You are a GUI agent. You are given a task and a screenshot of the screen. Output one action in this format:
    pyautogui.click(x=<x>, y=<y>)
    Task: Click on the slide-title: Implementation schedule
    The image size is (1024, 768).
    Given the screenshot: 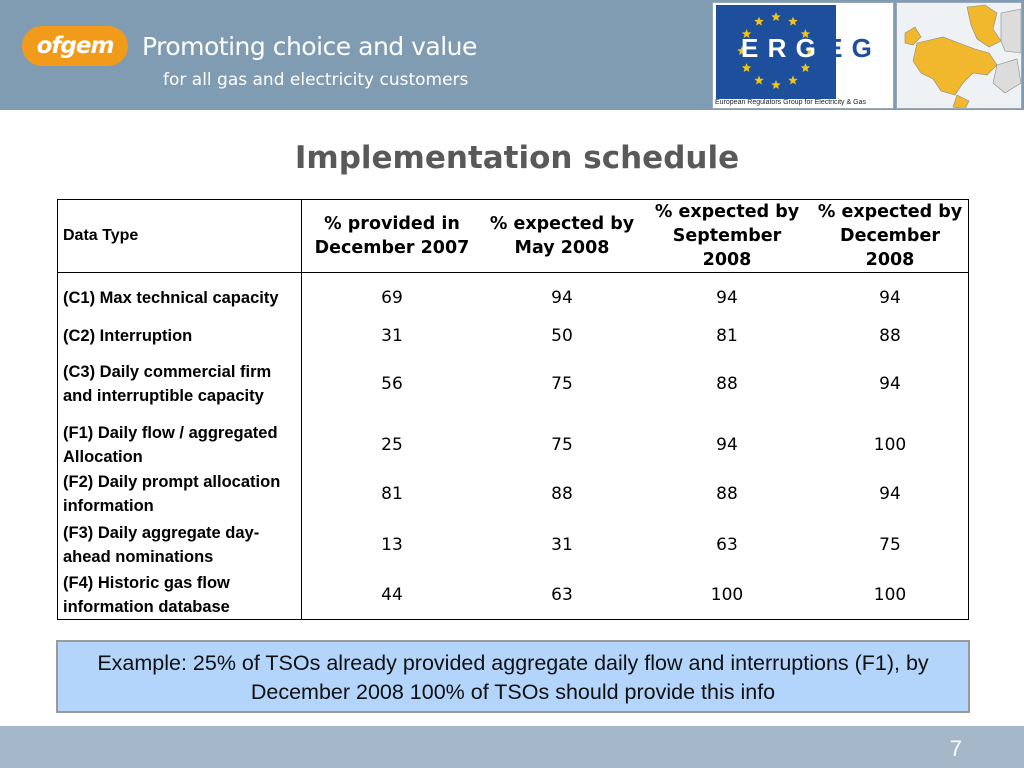 What is the action you would take?
    pyautogui.click(x=517, y=158)
    